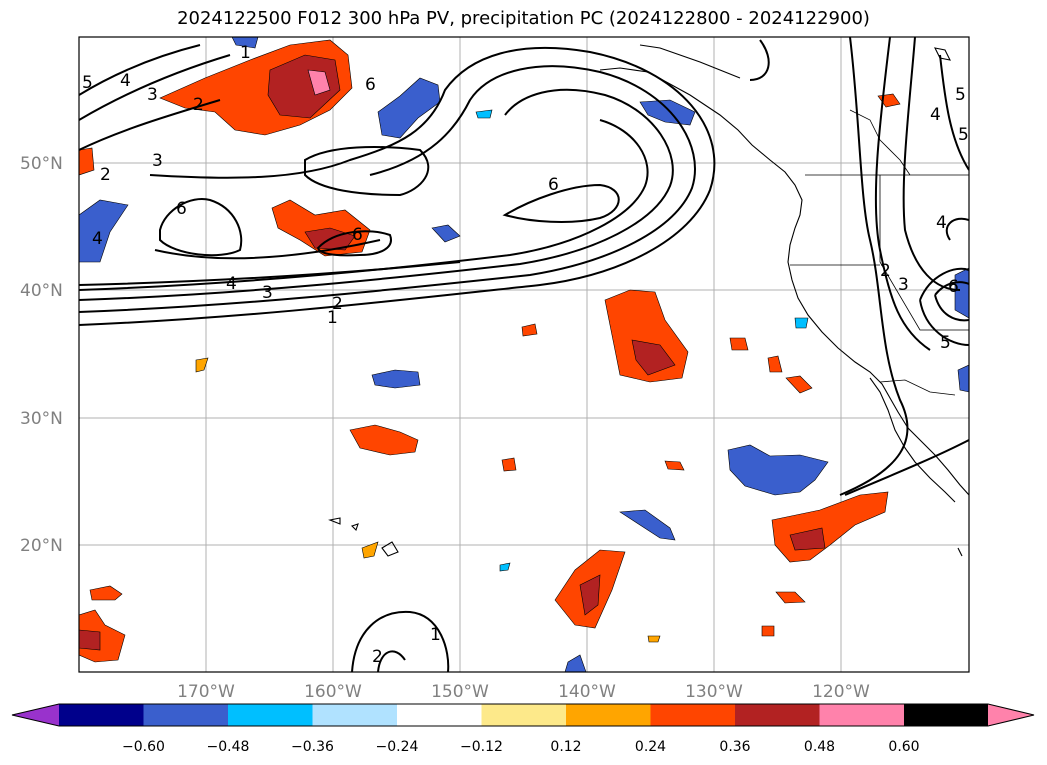  Describe the element at coordinates (41, 546) in the screenshot. I see `lat-label-20n: 20°N` at that location.